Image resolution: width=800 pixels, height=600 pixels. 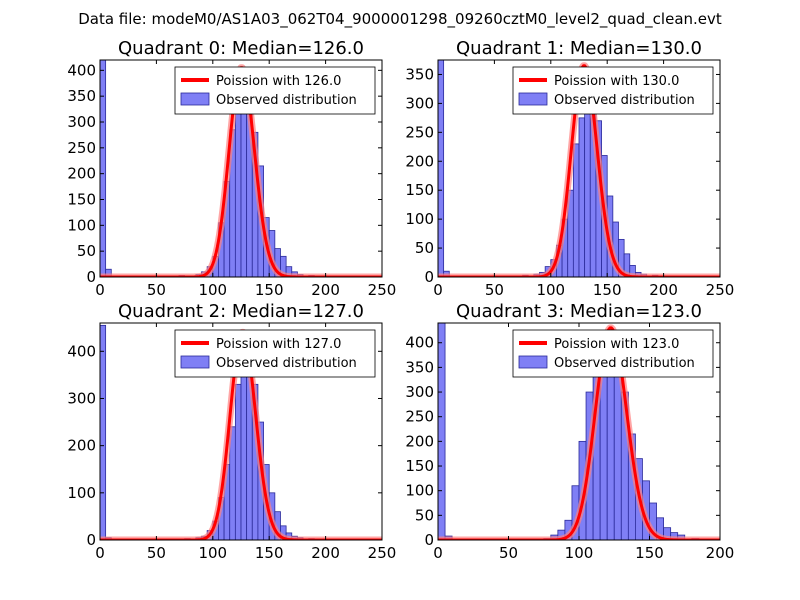 What do you see at coordinates (241, 311) in the screenshot?
I see `quadrant-2-title: Quadrant 2: Median=127.0` at bounding box center [241, 311].